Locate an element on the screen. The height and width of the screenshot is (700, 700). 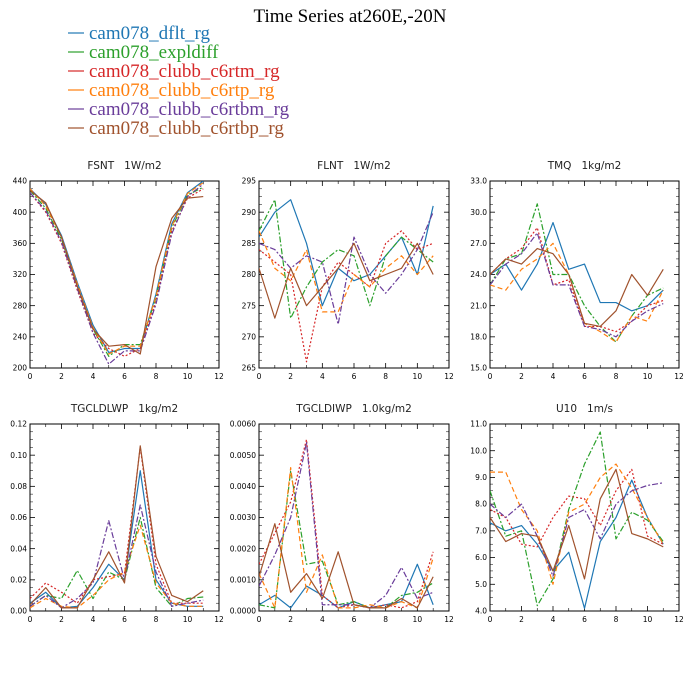
y-tick-label: 30.0 is located at coordinates (478, 212).